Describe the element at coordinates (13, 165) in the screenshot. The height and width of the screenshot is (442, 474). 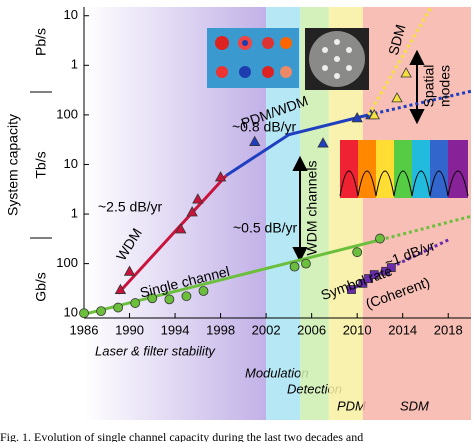
I see `y-label: System capacity` at that location.